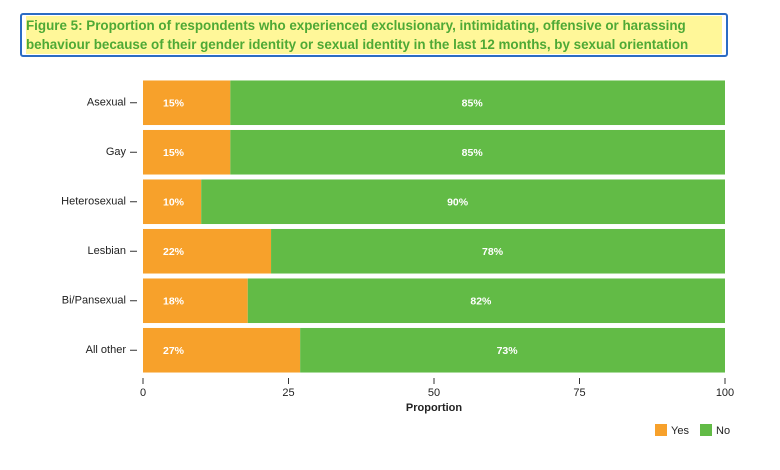  What do you see at coordinates (579, 393) in the screenshot?
I see `x-tick-label: 75` at bounding box center [579, 393].